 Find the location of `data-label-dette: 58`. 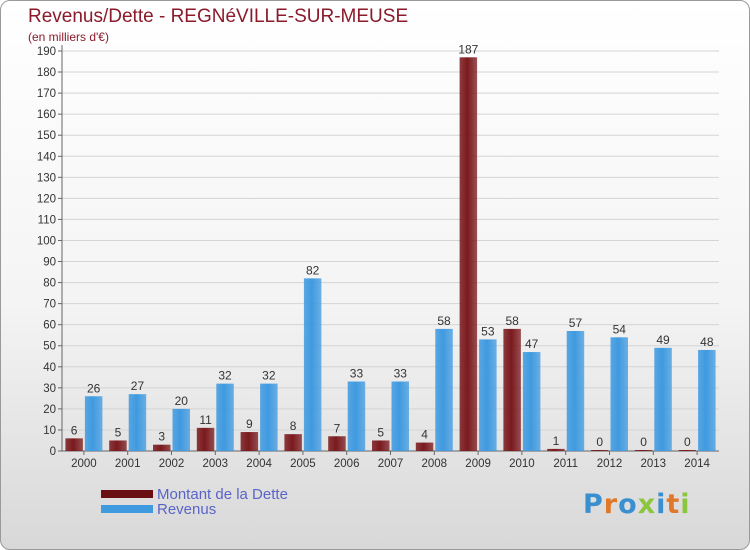

data-label-dette: 58 is located at coordinates (512, 321).